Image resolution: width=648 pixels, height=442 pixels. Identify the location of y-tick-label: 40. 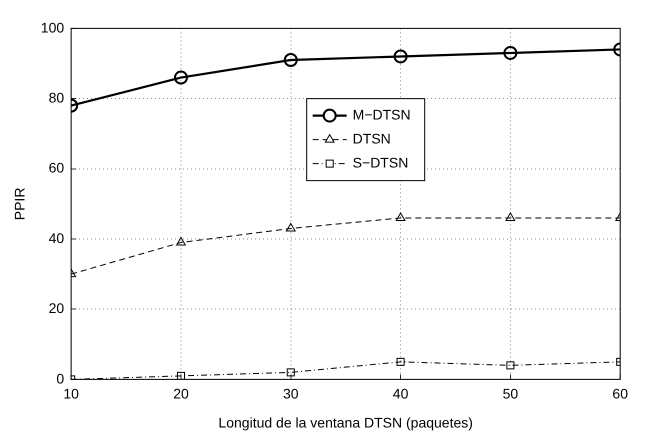
(56, 238).